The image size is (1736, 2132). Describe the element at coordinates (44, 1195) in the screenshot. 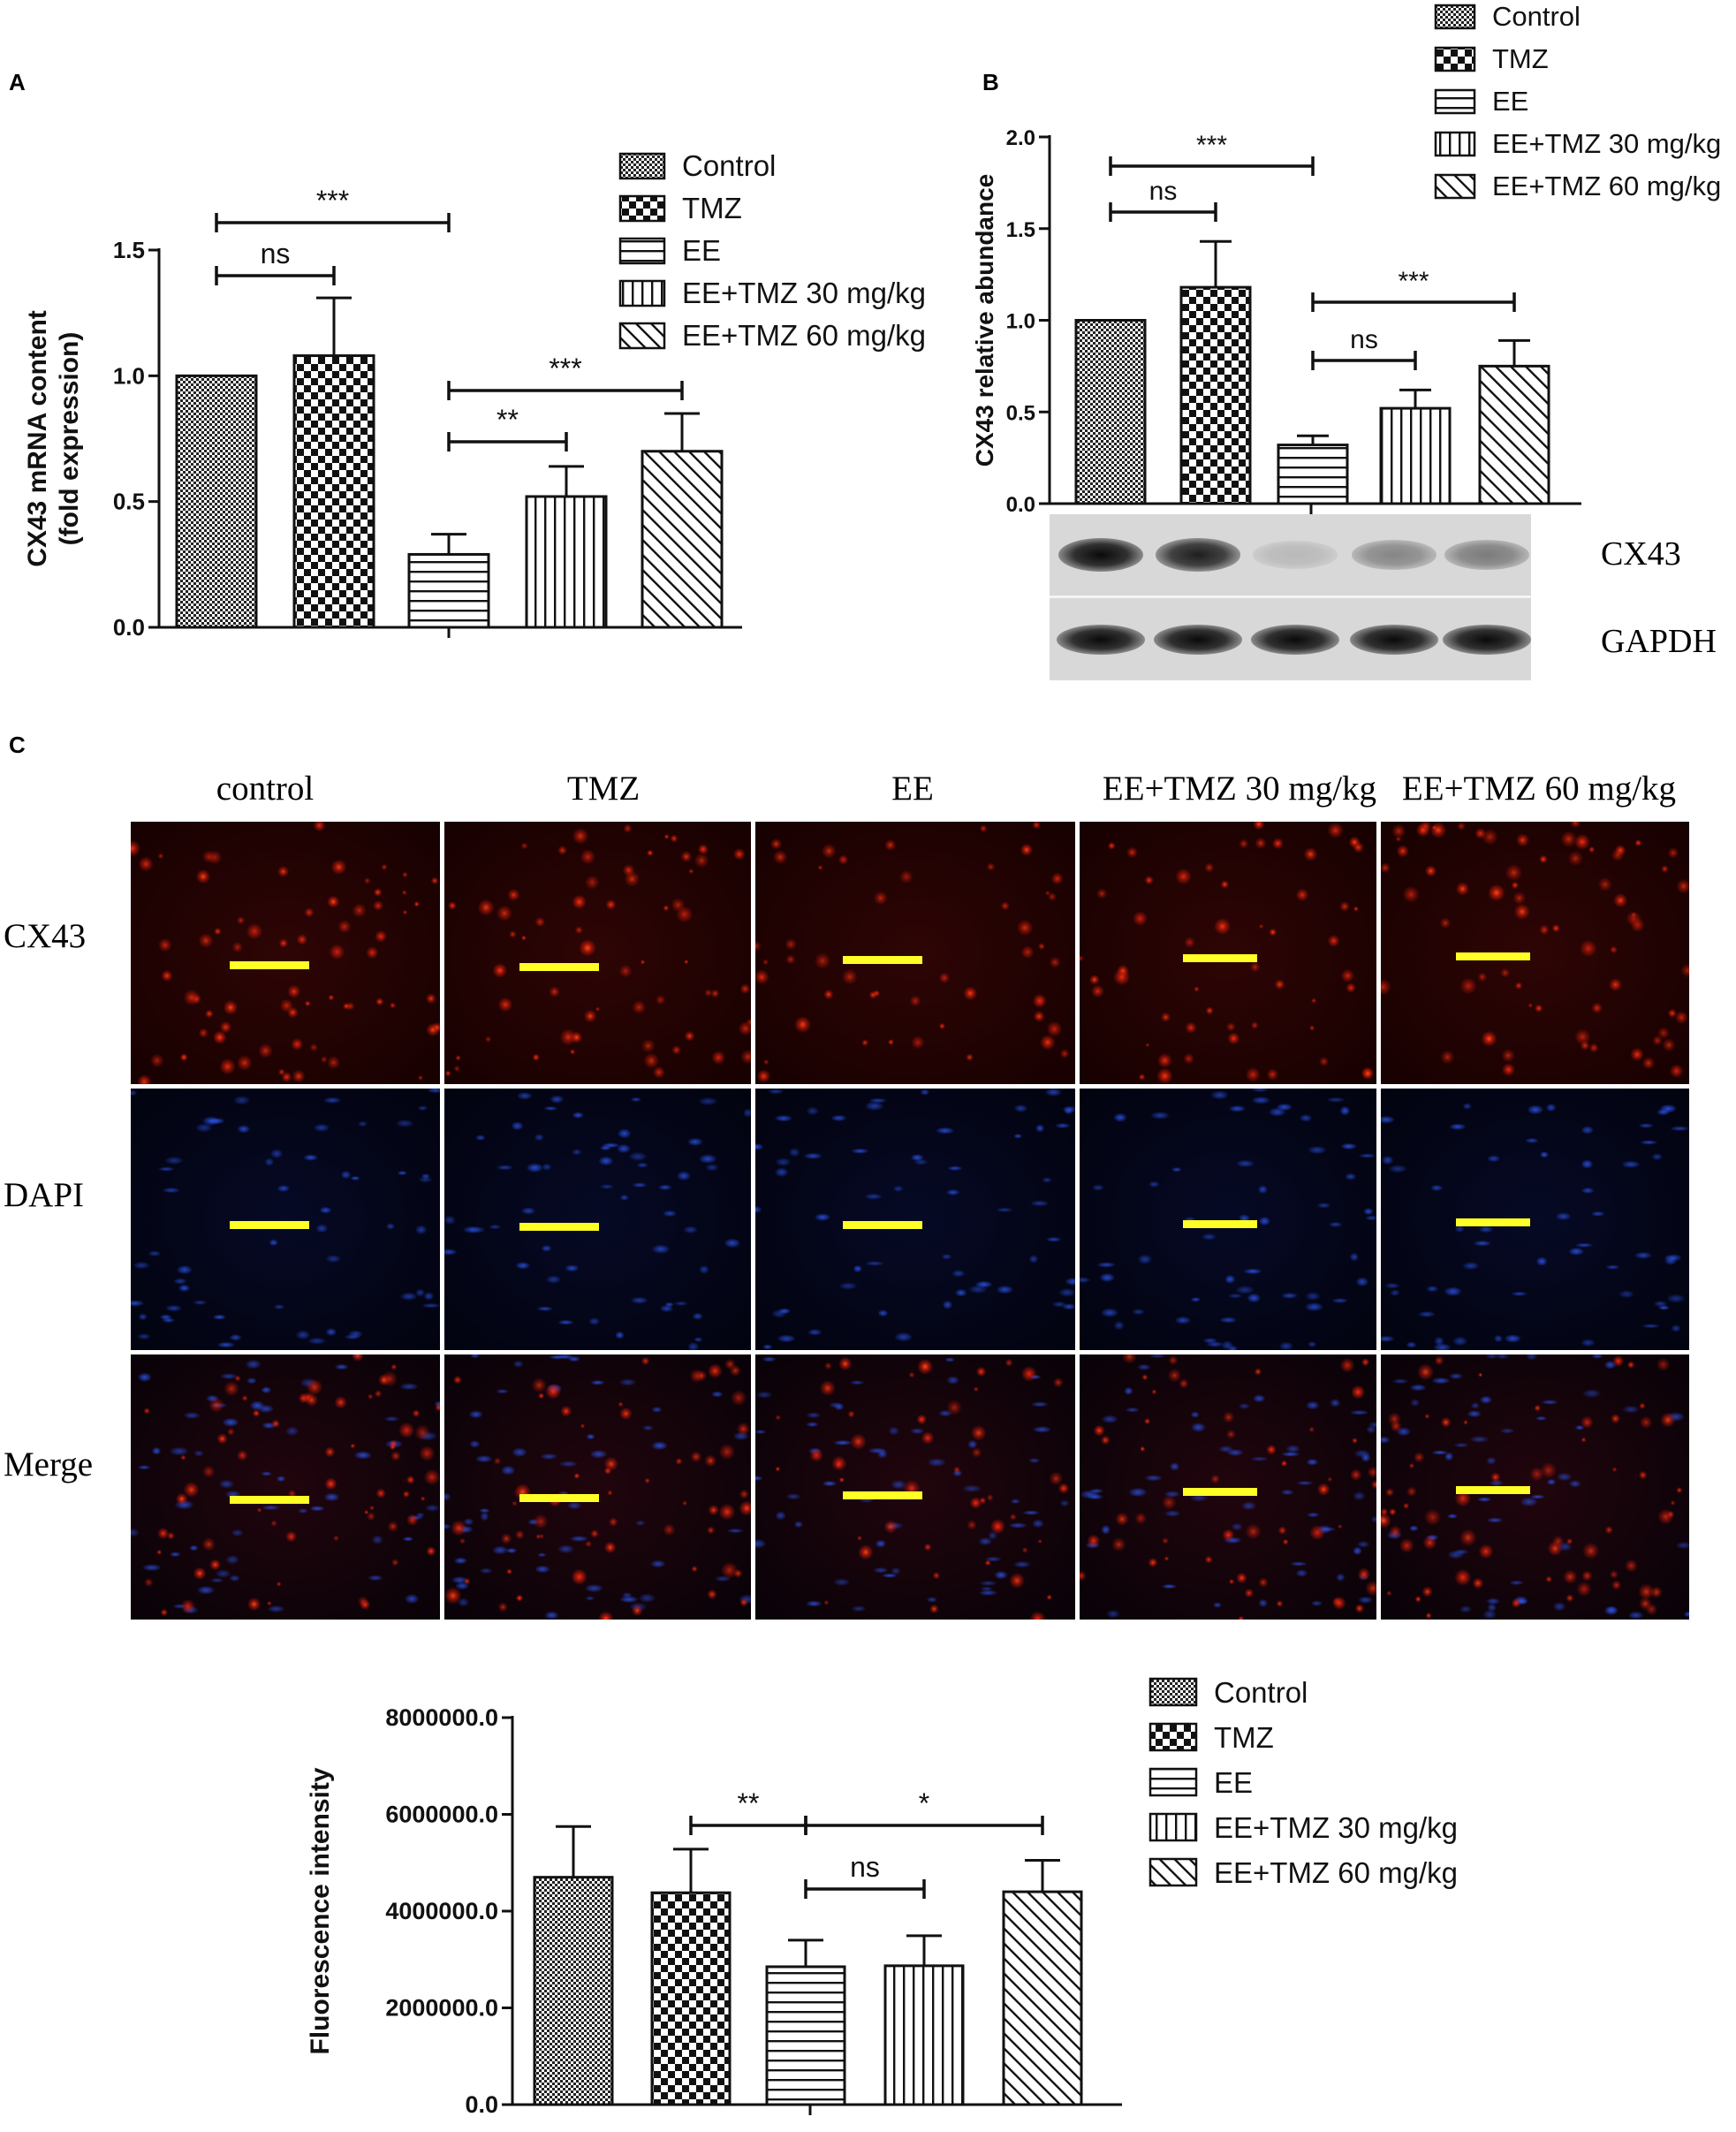

I see `row-label: DAPI` at that location.